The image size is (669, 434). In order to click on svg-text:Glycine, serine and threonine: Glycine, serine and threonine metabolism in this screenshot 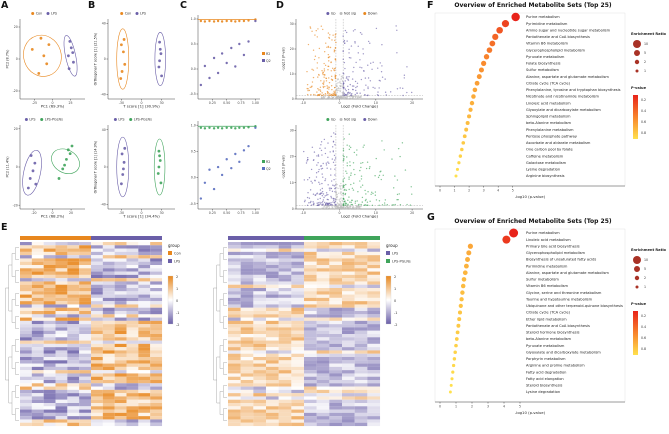, I will do `click(564, 293)`.